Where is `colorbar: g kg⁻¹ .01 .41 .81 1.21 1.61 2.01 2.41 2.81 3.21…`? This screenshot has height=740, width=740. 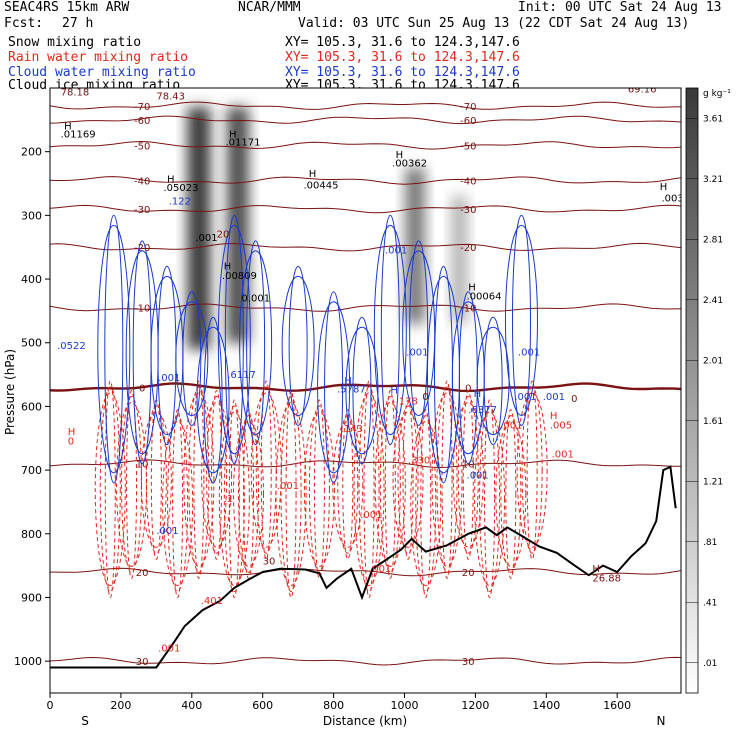 colorbar: g kg⁻¹ .01 .41 .81 1.21 1.61 2.01 2.41 2.81 3.21… is located at coordinates (708, 390).